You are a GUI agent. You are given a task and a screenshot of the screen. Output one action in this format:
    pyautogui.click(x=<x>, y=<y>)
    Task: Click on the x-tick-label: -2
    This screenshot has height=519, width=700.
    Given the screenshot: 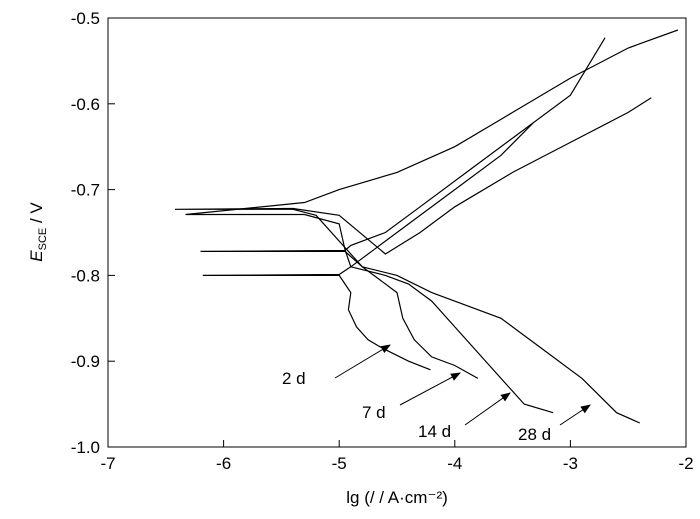 What is the action you would take?
    pyautogui.click(x=685, y=463)
    